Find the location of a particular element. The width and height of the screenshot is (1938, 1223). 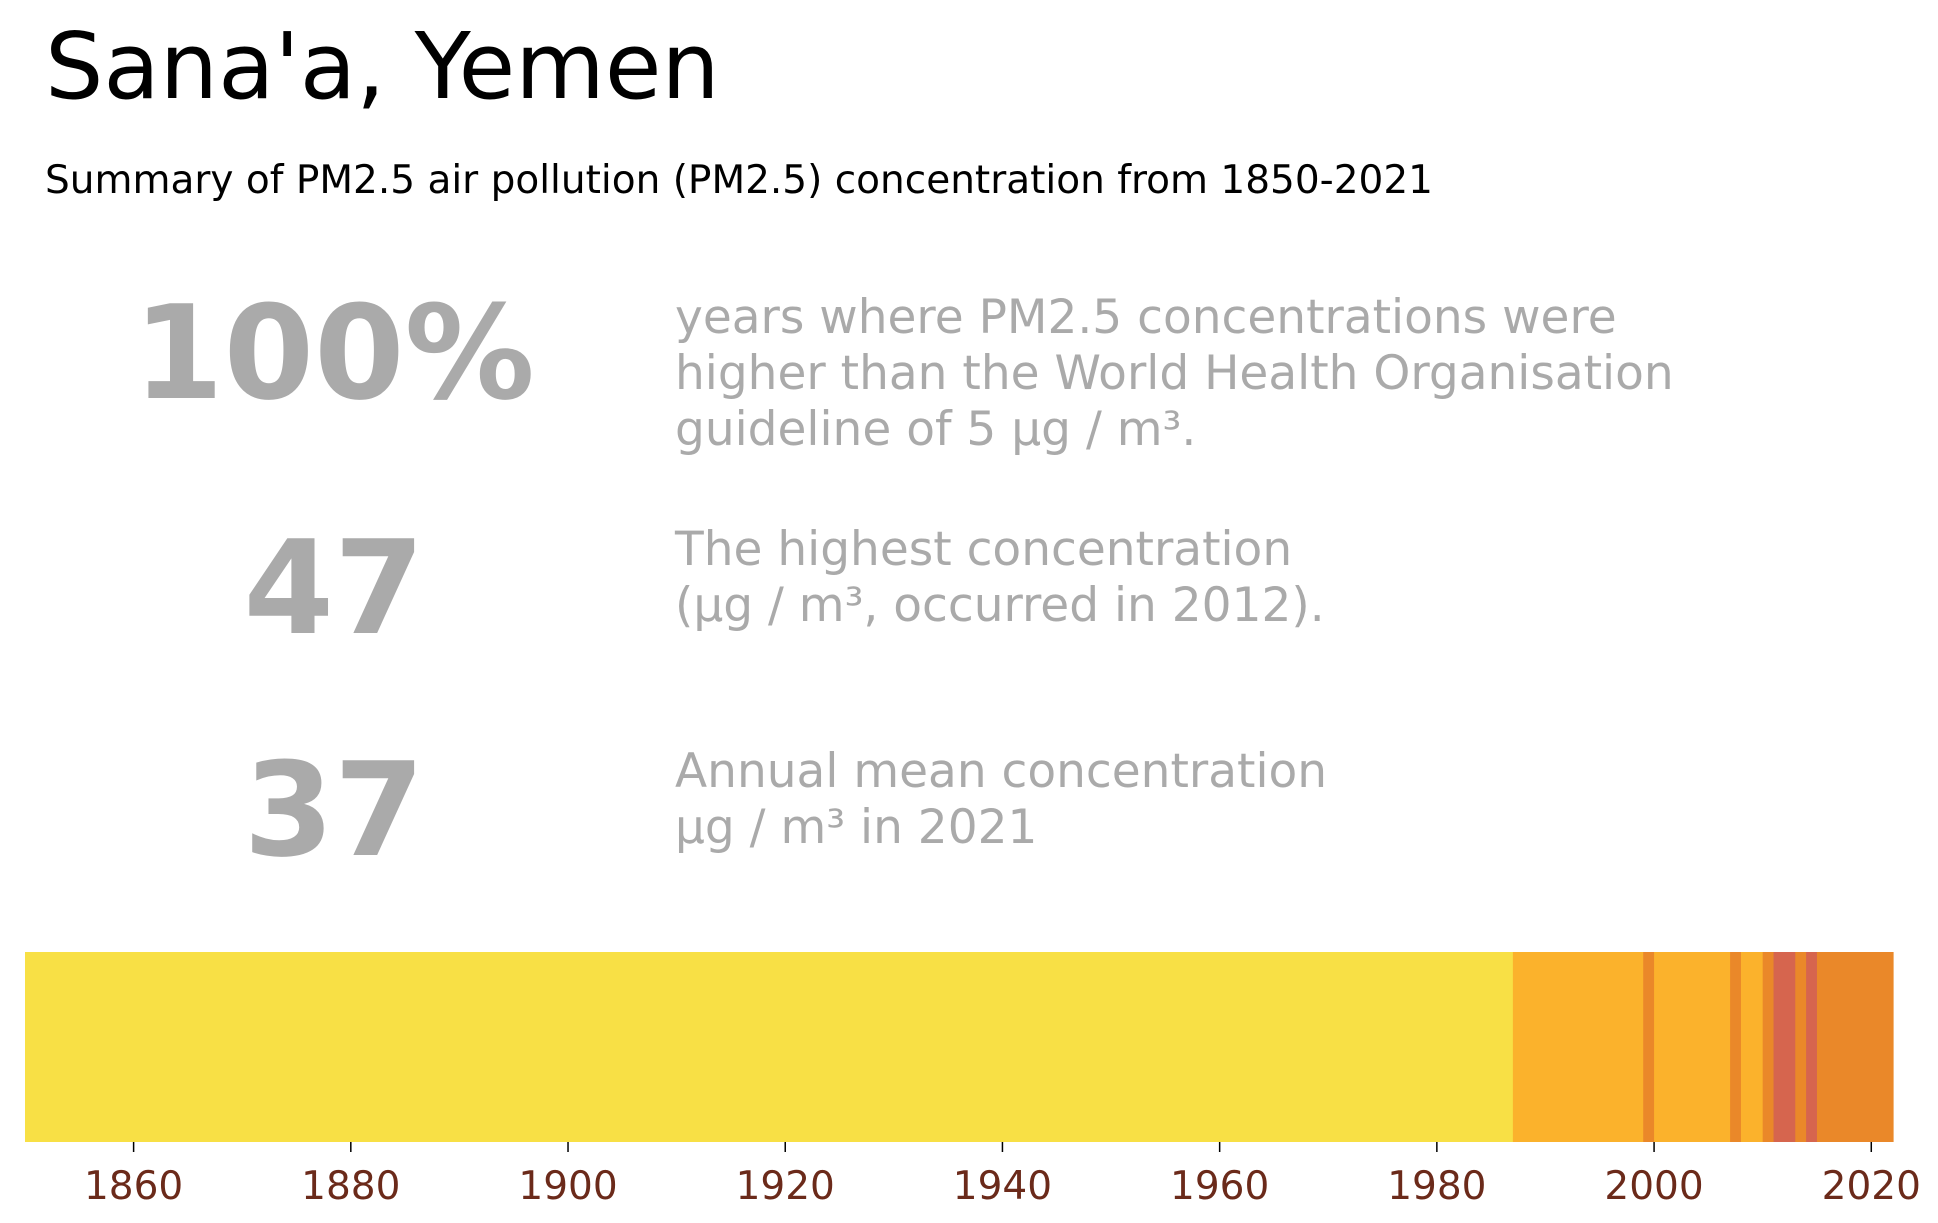

stripe-2010-2011 is located at coordinates (1768, 1047).